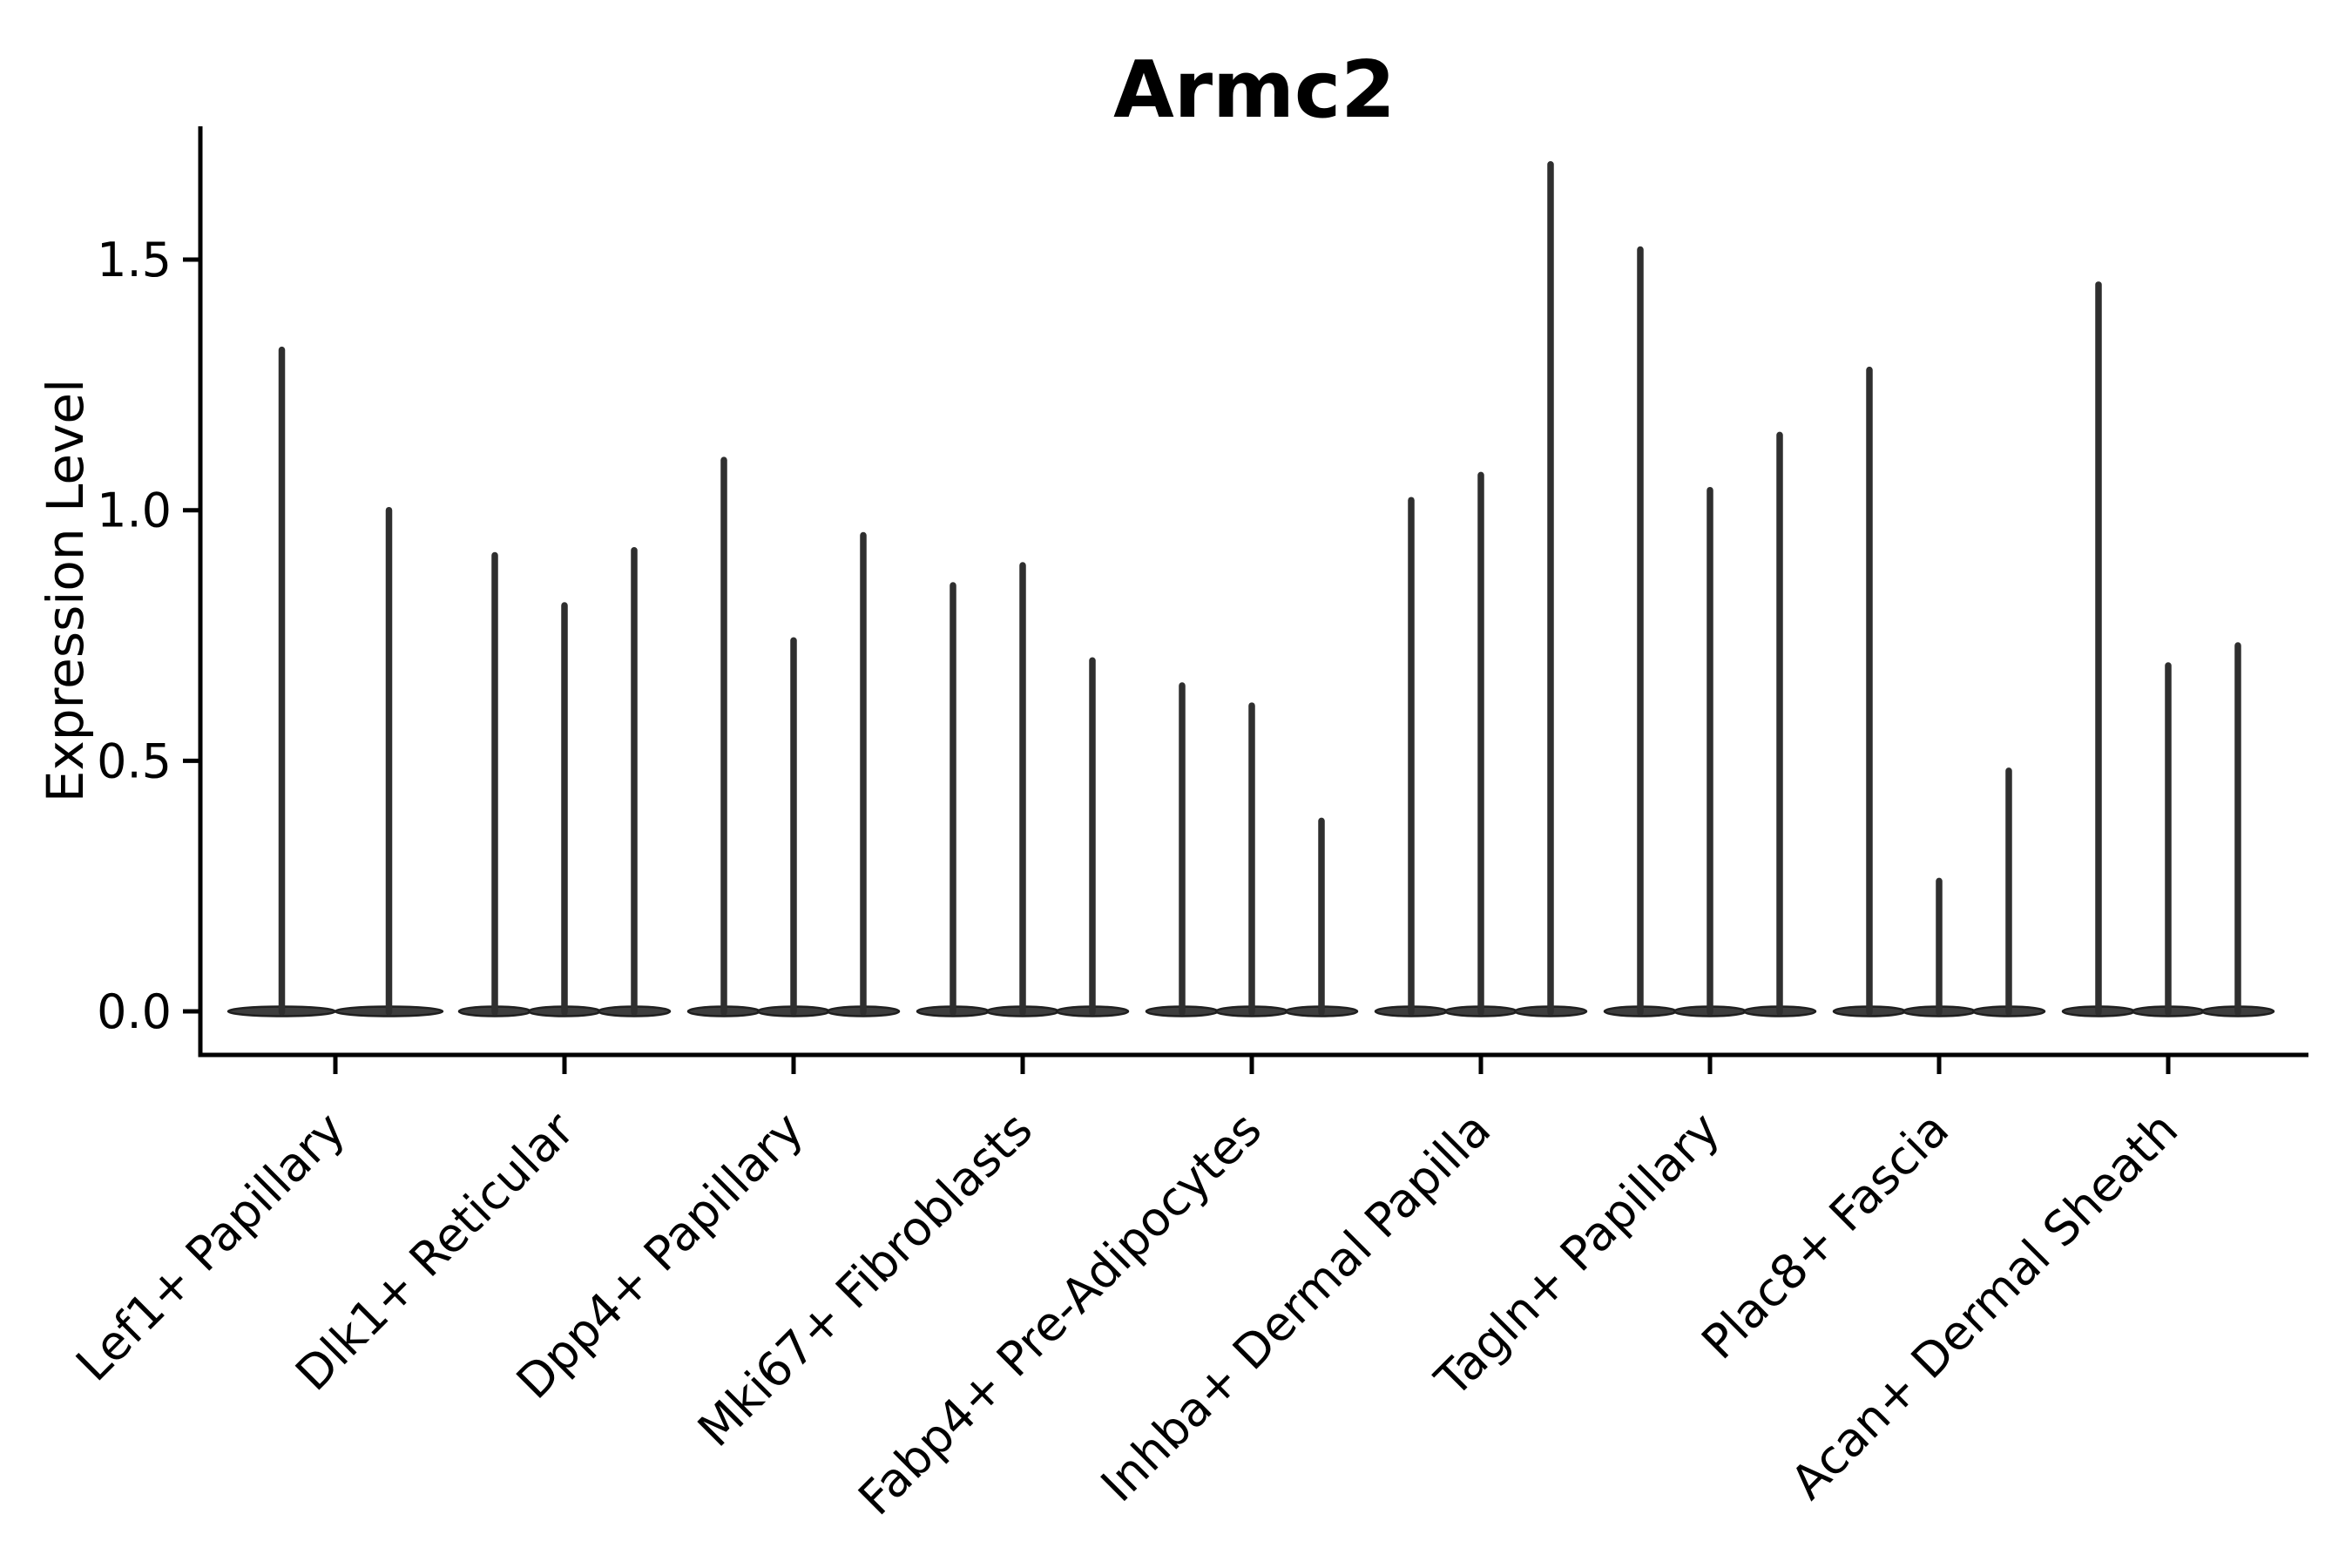  What do you see at coordinates (66, 590) in the screenshot?
I see `y-axis-label: Expression Level` at bounding box center [66, 590].